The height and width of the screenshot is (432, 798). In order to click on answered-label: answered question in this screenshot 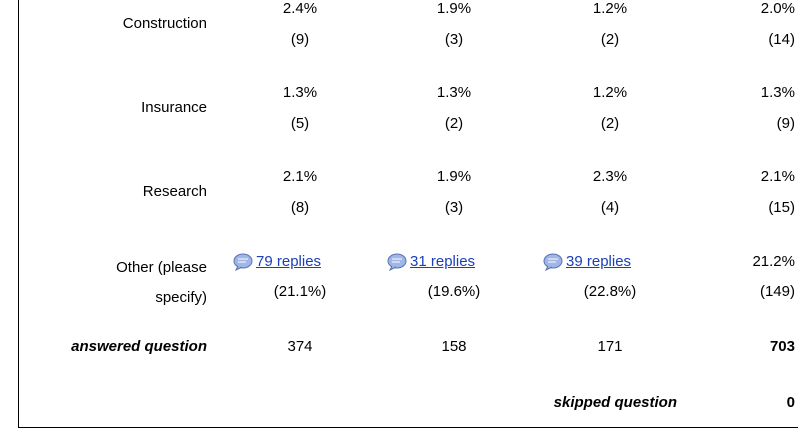, I will do `click(139, 346)`.